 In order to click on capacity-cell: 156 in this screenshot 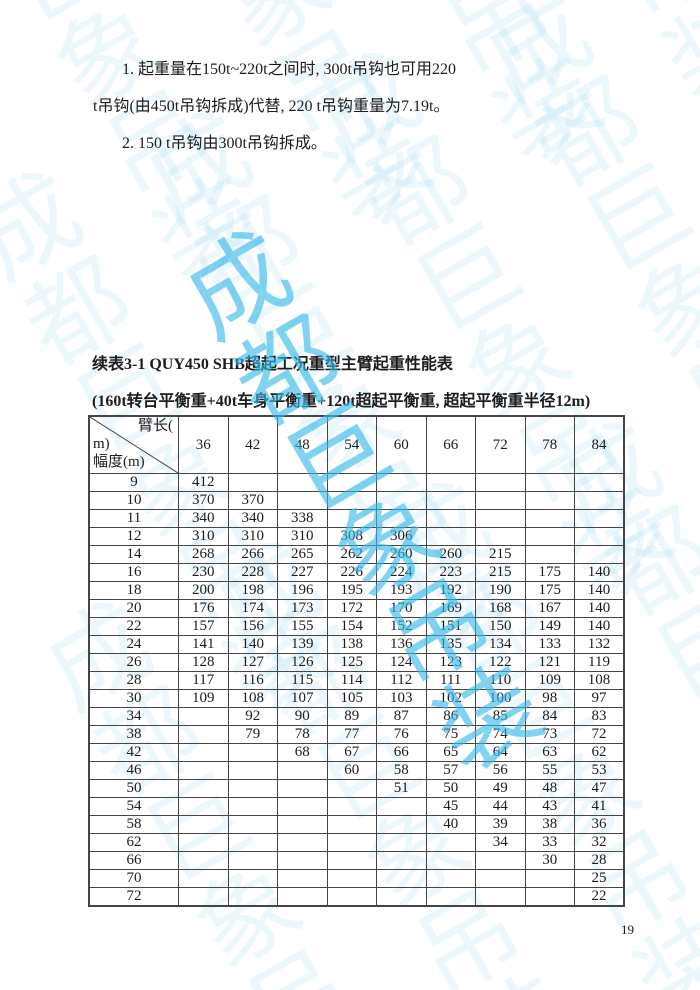, I will do `click(252, 626)`.